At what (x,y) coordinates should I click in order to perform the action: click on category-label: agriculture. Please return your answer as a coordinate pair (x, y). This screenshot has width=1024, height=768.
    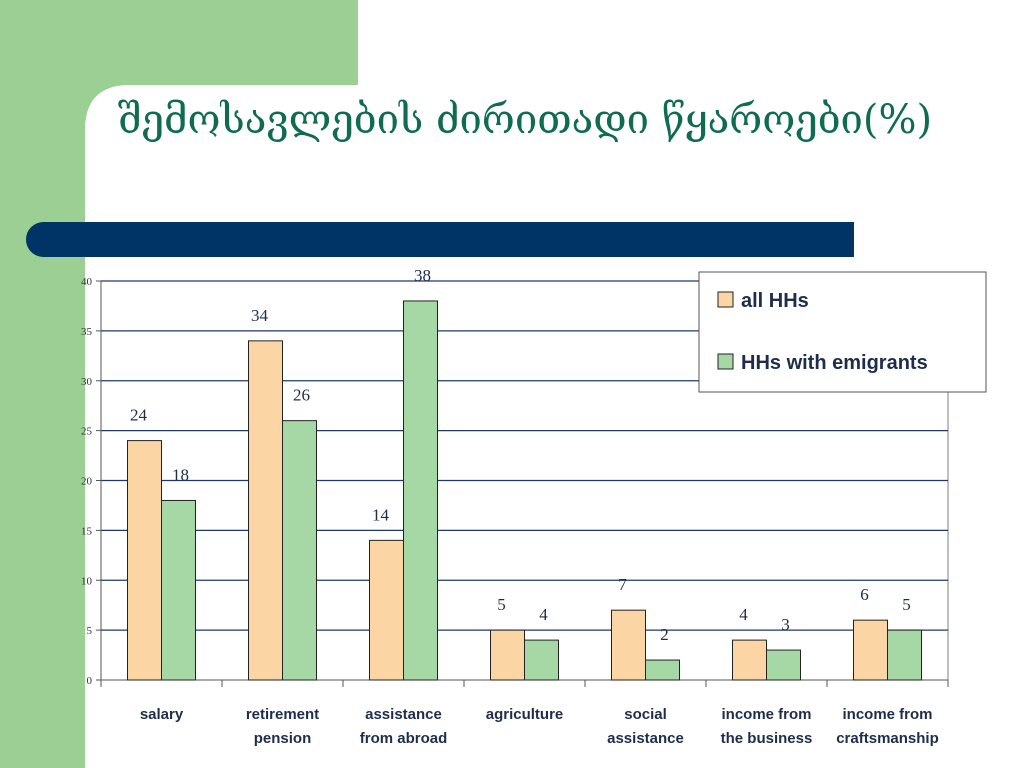
    Looking at the image, I should click on (525, 714).